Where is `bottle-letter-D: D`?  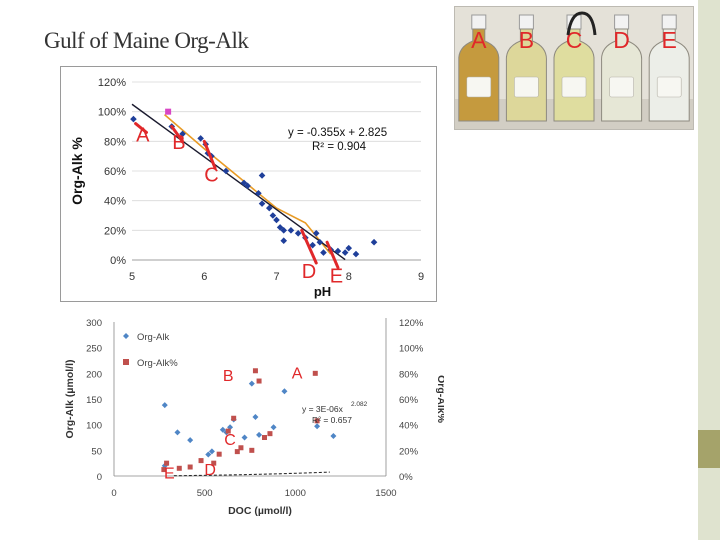
bottle-letter-D: D is located at coordinates (621, 40).